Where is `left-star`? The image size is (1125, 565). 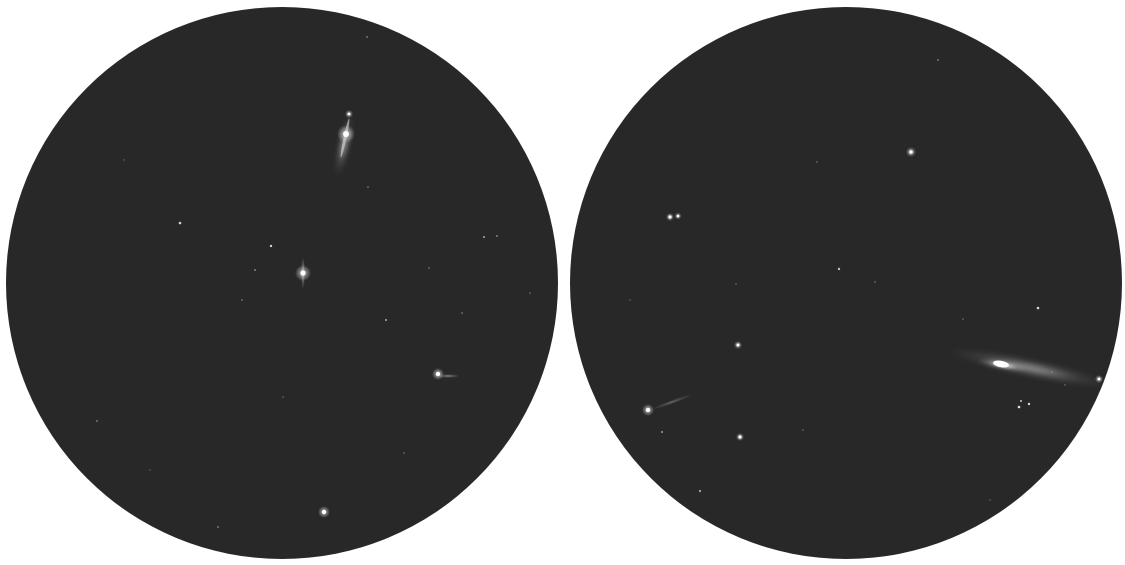
left-star is located at coordinates (349, 114).